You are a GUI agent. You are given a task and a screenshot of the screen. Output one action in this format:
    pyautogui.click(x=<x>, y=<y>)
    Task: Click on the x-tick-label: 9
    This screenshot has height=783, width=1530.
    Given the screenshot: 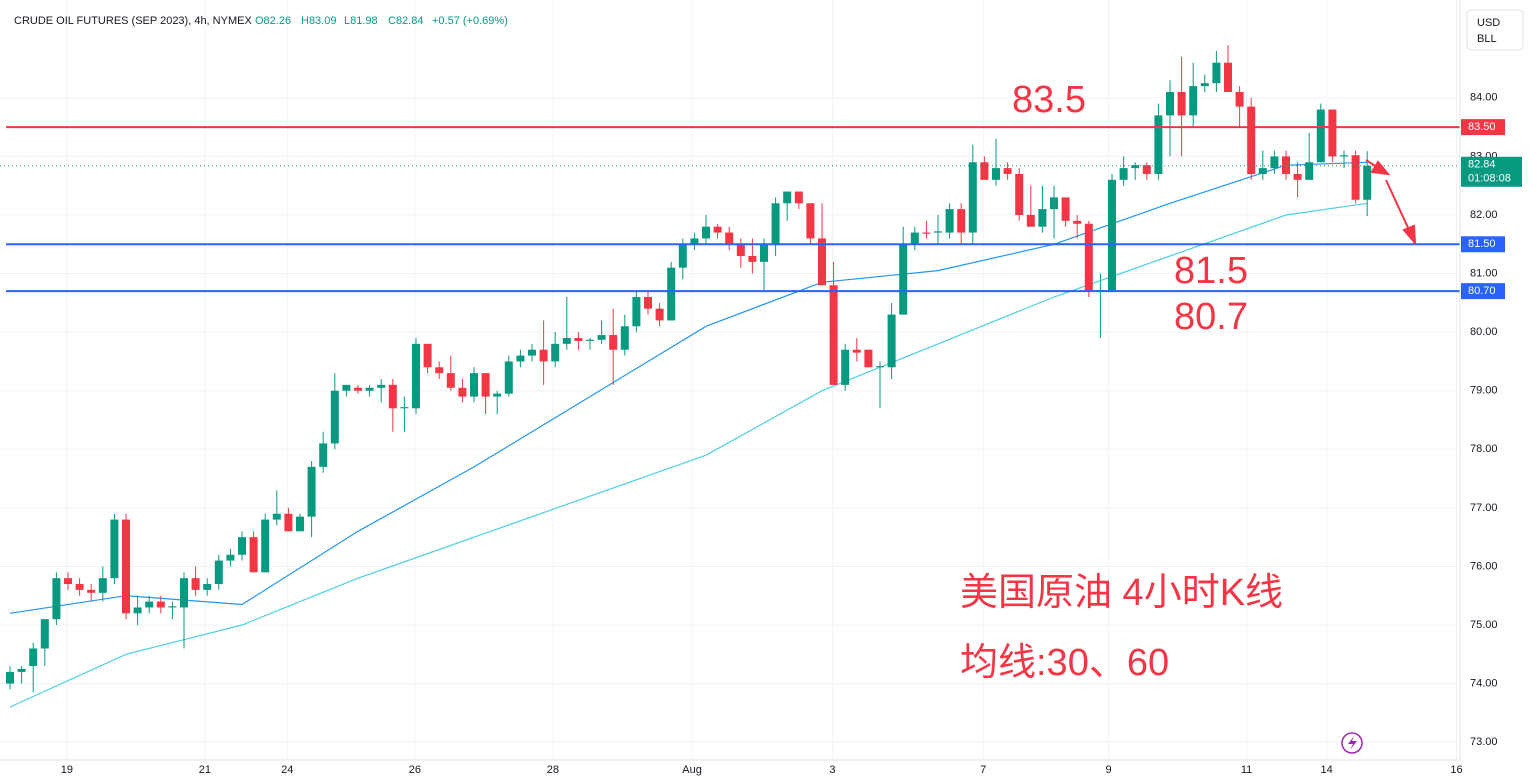 What is the action you would take?
    pyautogui.click(x=1108, y=770)
    